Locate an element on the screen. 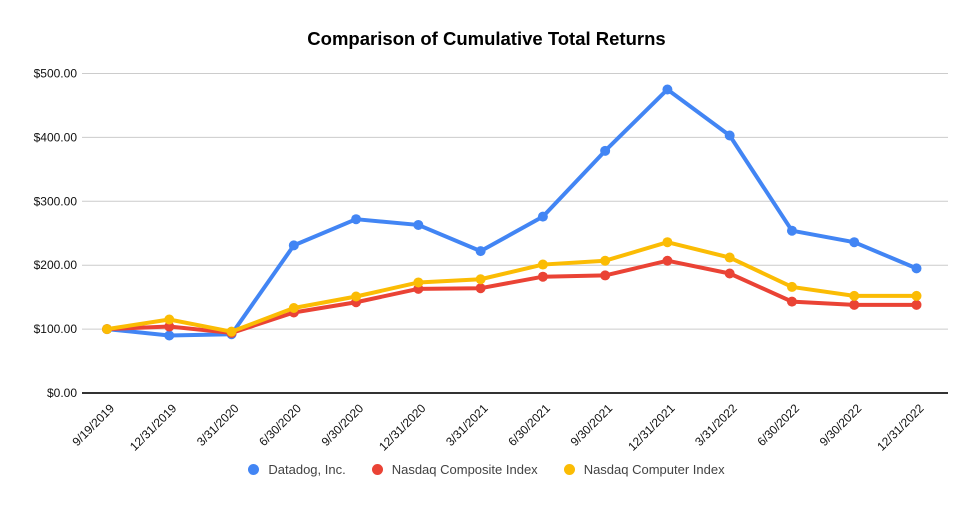  legend-dot-datadog-inc is located at coordinates (254, 469).